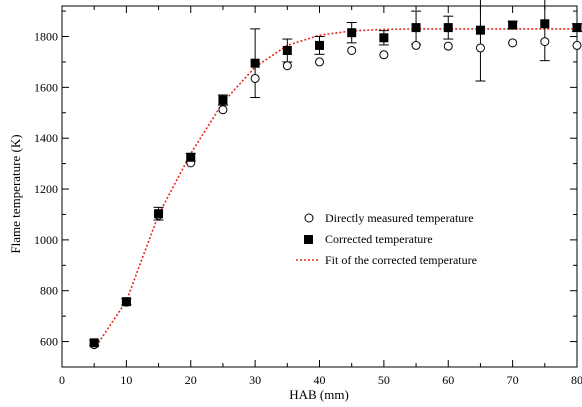  Describe the element at coordinates (379, 239) in the screenshot. I see `legend-label-corrected: Corrected temperature` at that location.